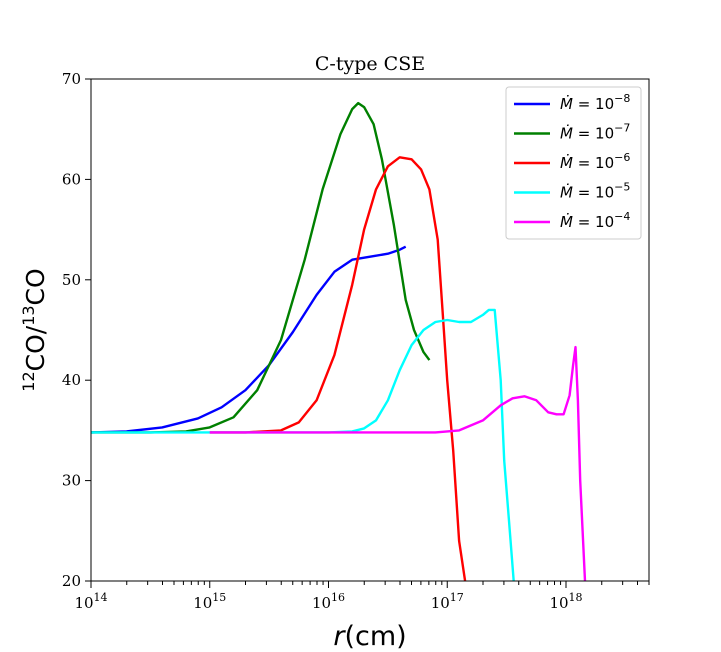  What do you see at coordinates (328, 601) in the screenshot?
I see `x-tick-label: 1016` at bounding box center [328, 601].